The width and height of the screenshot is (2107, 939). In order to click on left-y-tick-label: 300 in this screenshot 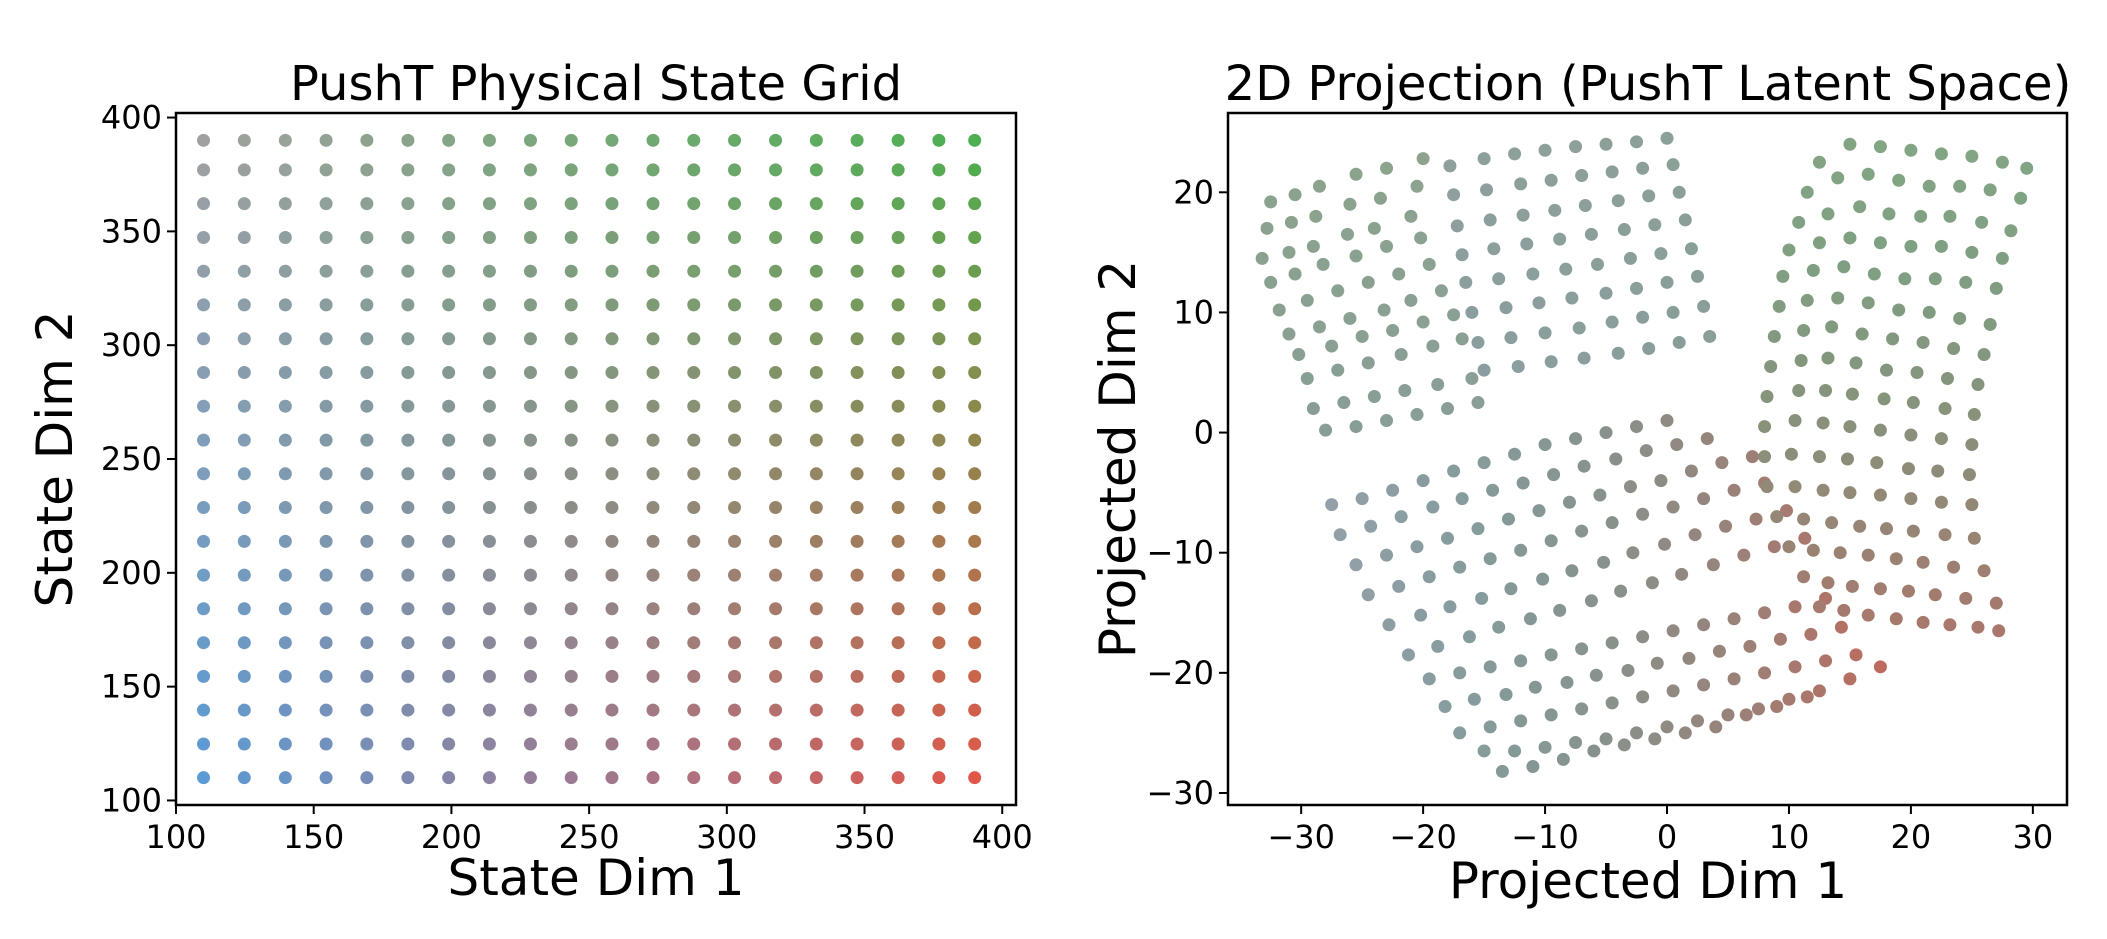, I will do `click(131, 345)`.